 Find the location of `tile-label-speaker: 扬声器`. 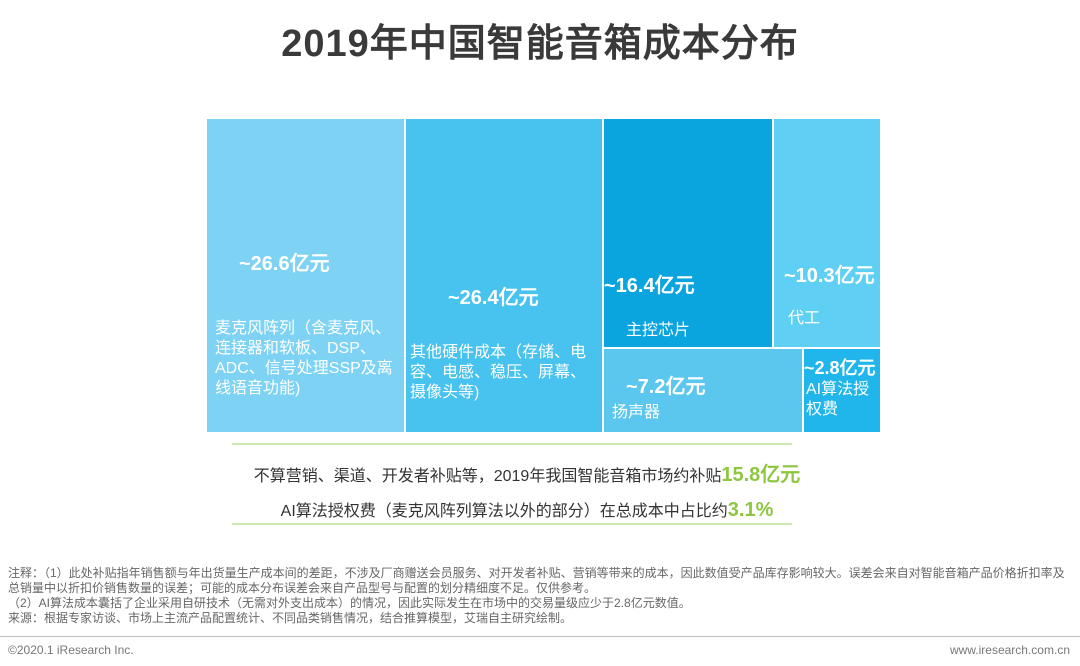

tile-label-speaker: 扬声器 is located at coordinates (636, 412).